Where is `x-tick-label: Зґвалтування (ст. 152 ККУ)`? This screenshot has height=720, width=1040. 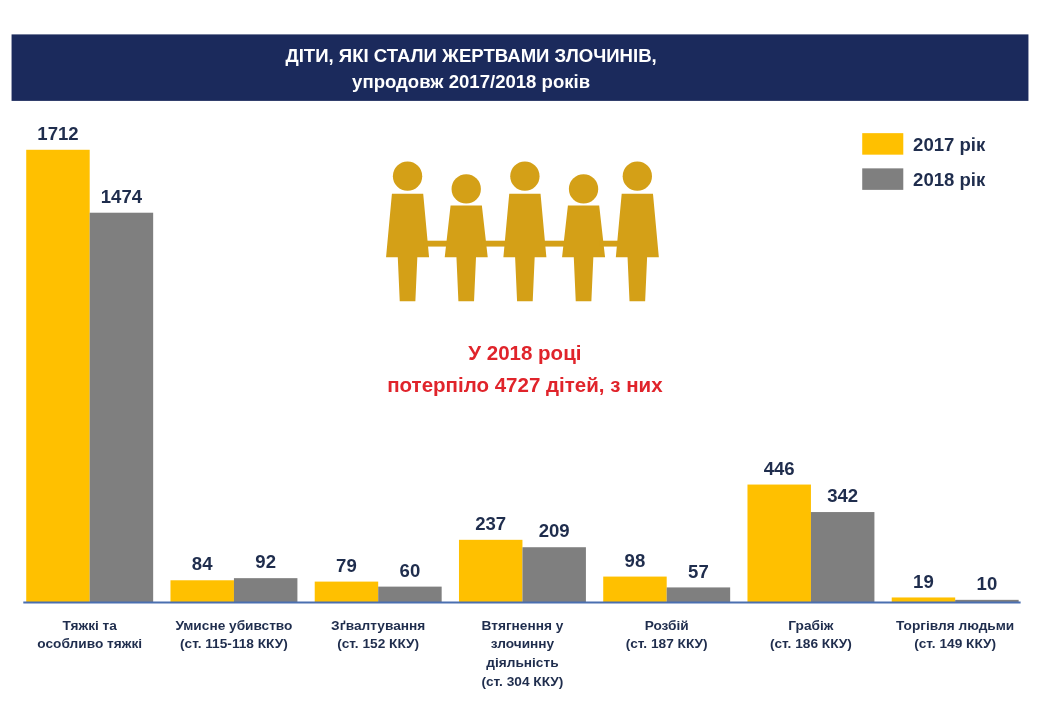
x-tick-label: Зґвалтування (ст. 152 ККУ) is located at coordinates (378, 634).